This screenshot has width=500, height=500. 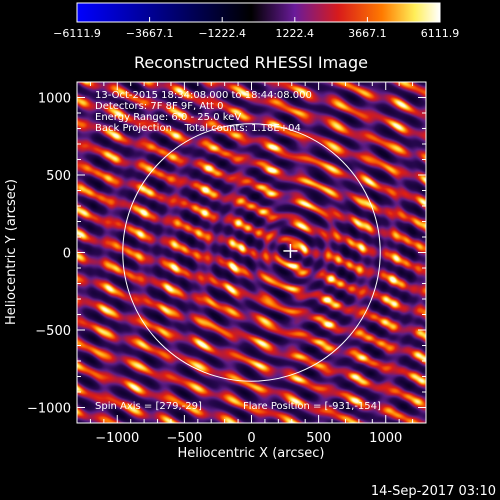 I want to click on render-timestamp: 14-Sep-2017 03:10, so click(x=433, y=491).